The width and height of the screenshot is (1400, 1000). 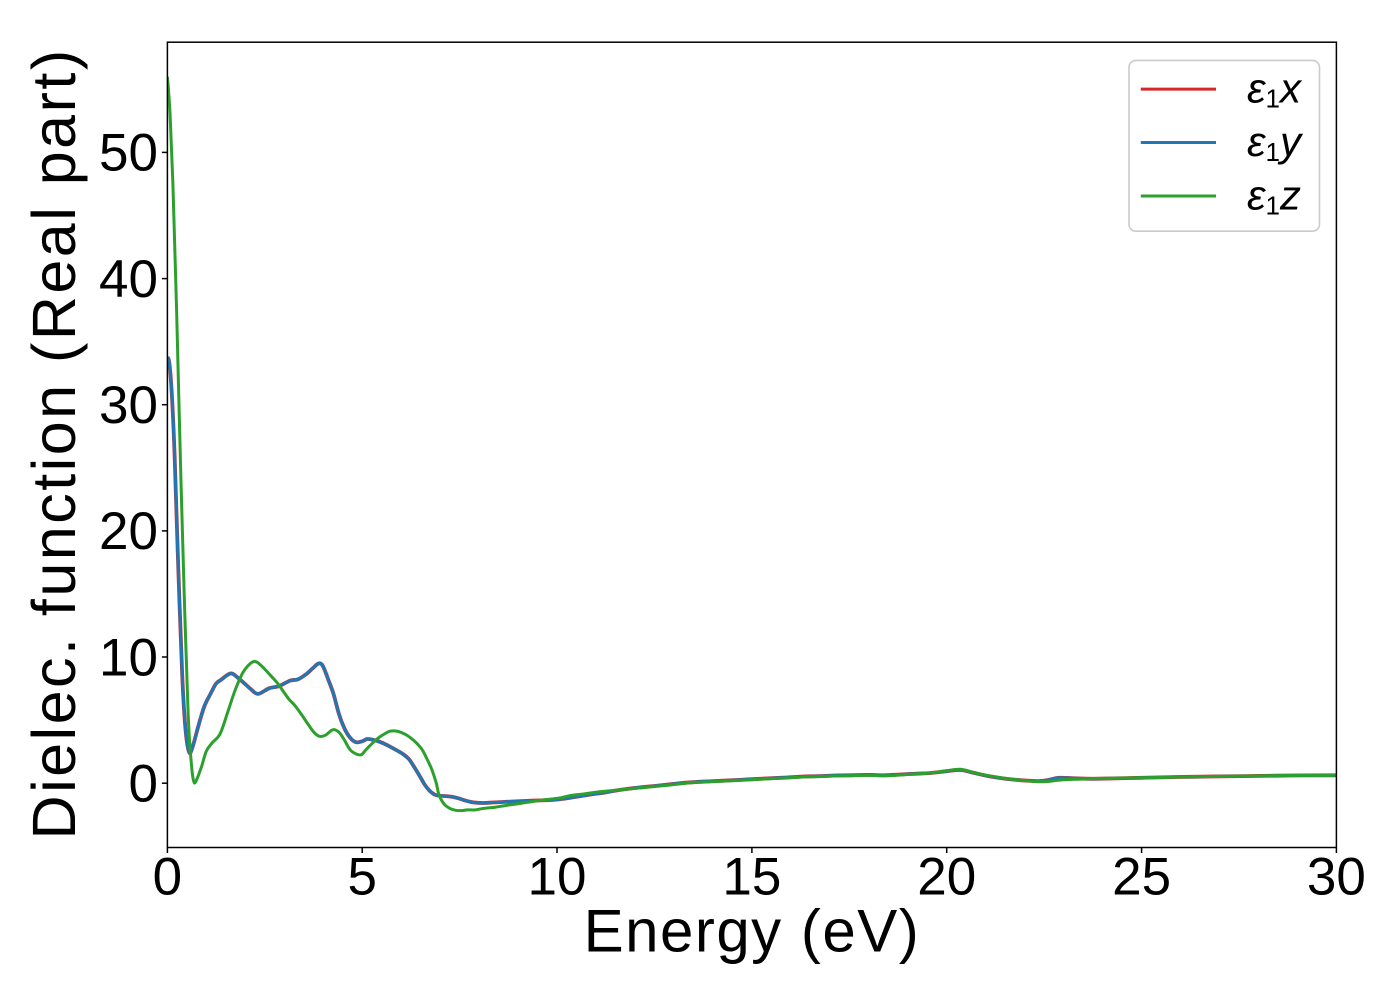 What do you see at coordinates (361, 877) in the screenshot?
I see `svg-text: 5` at bounding box center [361, 877].